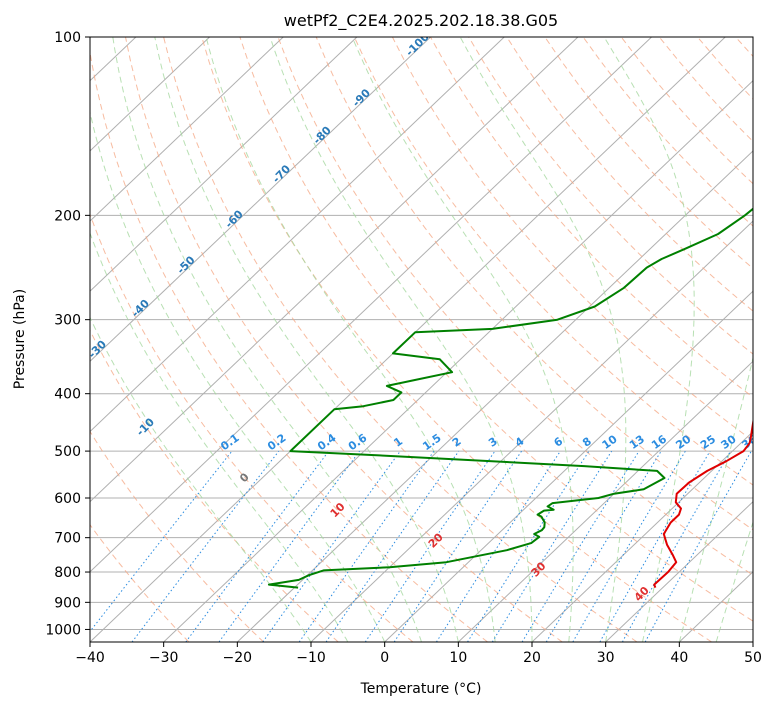  Describe the element at coordinates (67, 603) in the screenshot. I see `y-tick-label: 900` at that location.